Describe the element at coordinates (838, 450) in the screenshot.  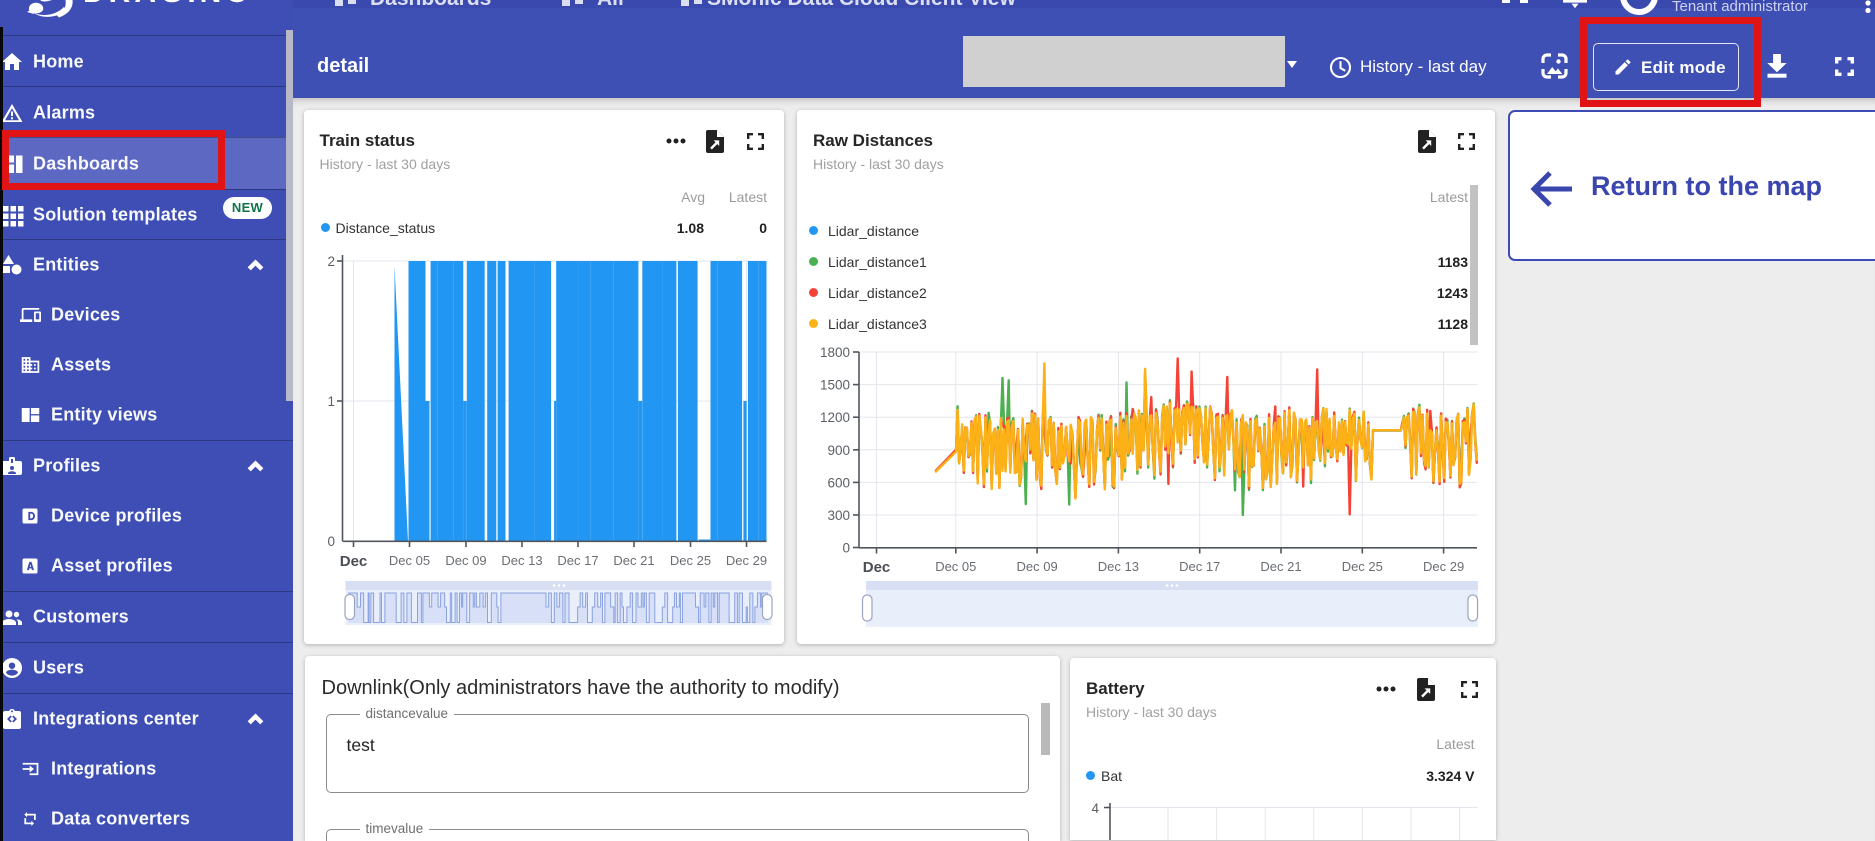
I see `svg-text: 900` at that location.